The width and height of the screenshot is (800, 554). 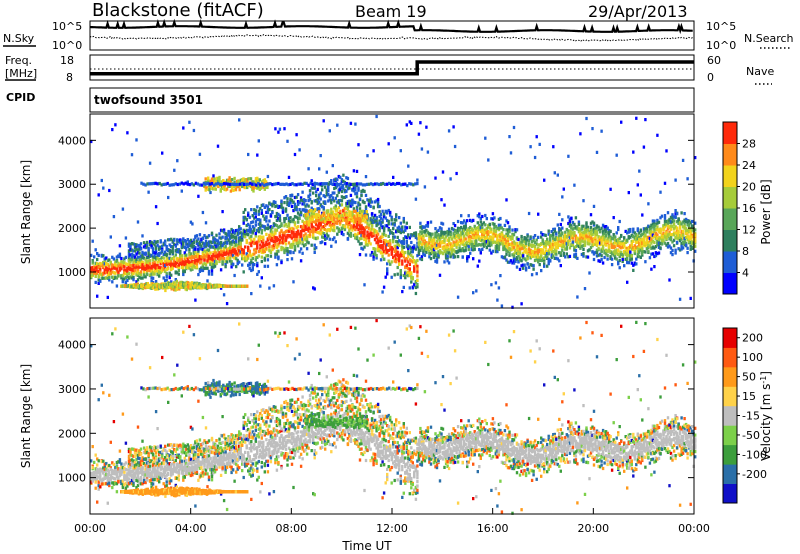 I want to click on nsearch-label: N.Search, so click(x=769, y=38).